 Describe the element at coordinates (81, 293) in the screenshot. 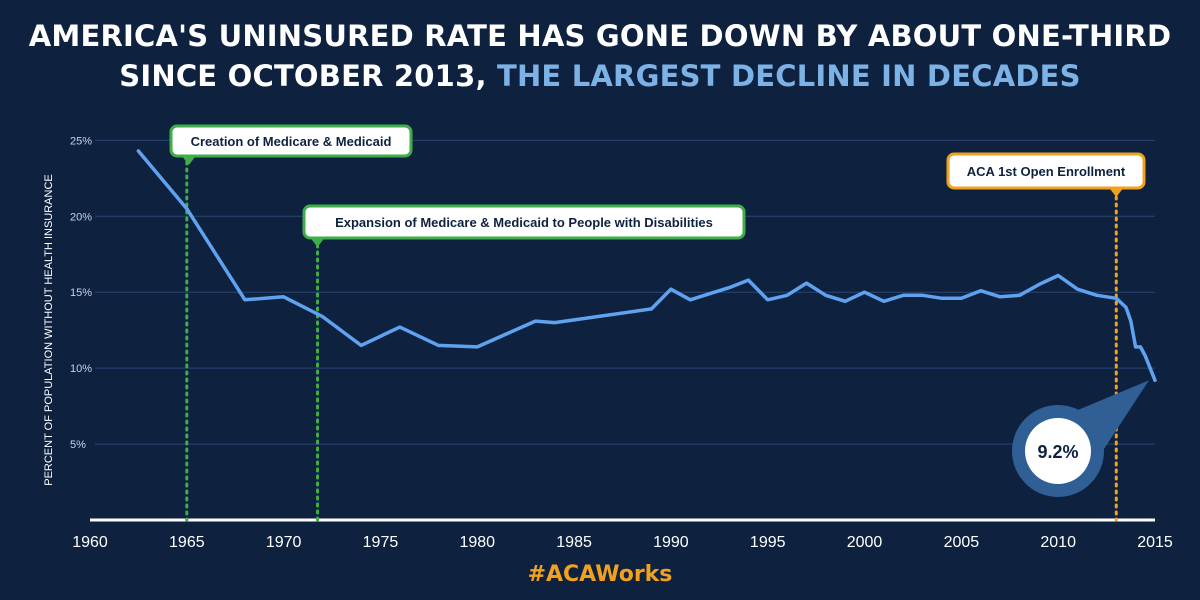

I see `y-tick-label: 15%` at that location.